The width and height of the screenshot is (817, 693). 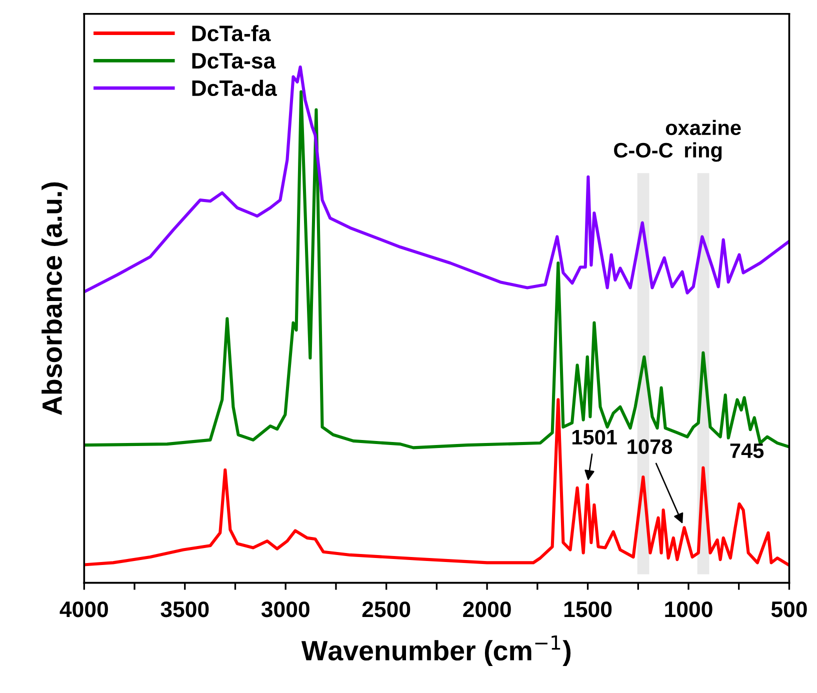 What do you see at coordinates (285, 609) in the screenshot?
I see `x-tick-label: 3000` at bounding box center [285, 609].